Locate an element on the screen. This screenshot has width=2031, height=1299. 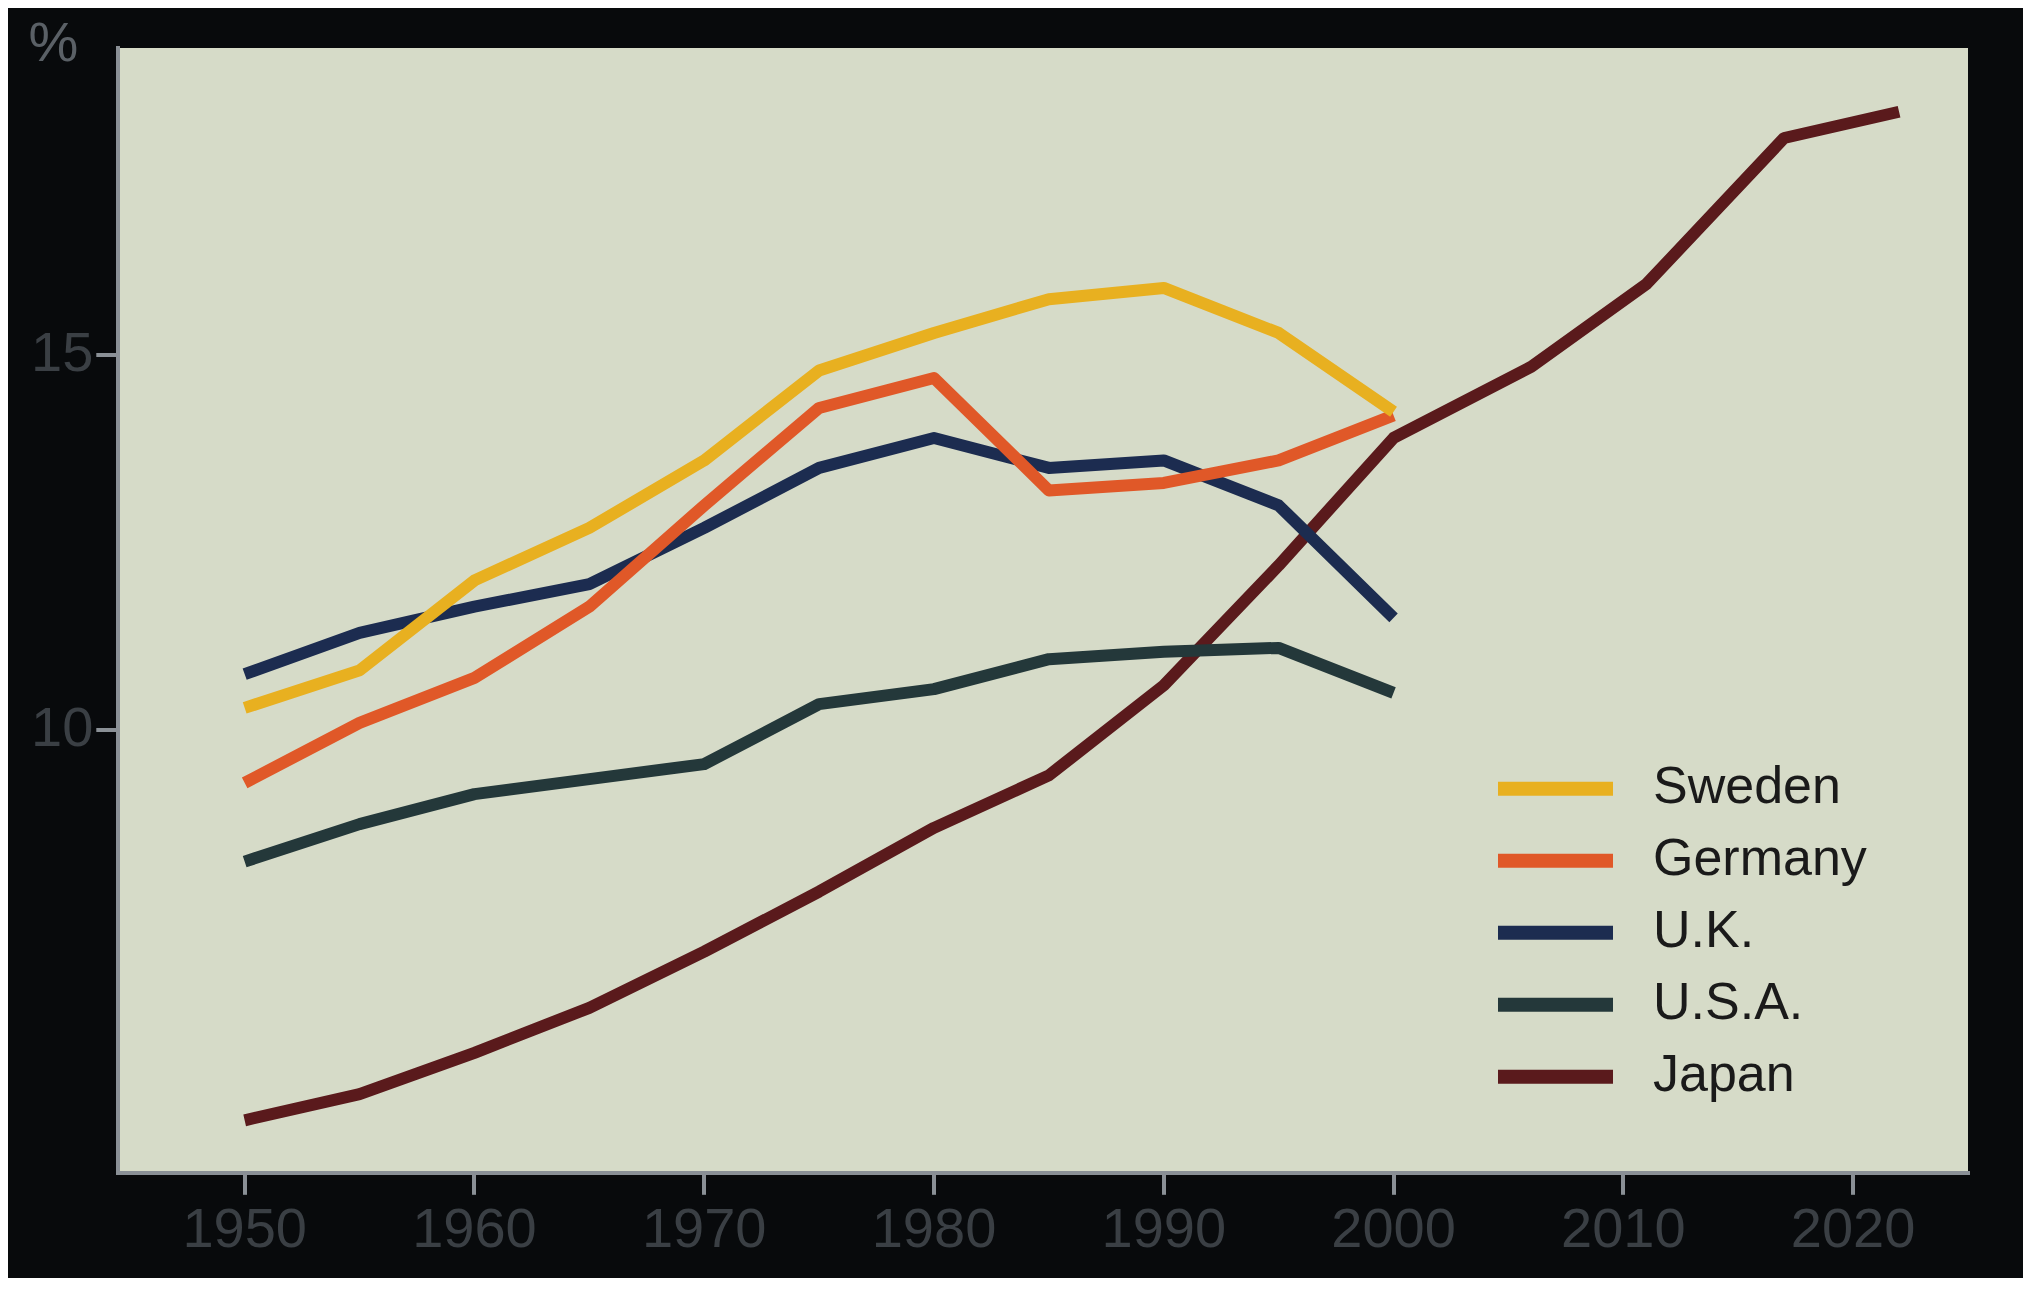
legend-label: Japan is located at coordinates (1724, 1073).